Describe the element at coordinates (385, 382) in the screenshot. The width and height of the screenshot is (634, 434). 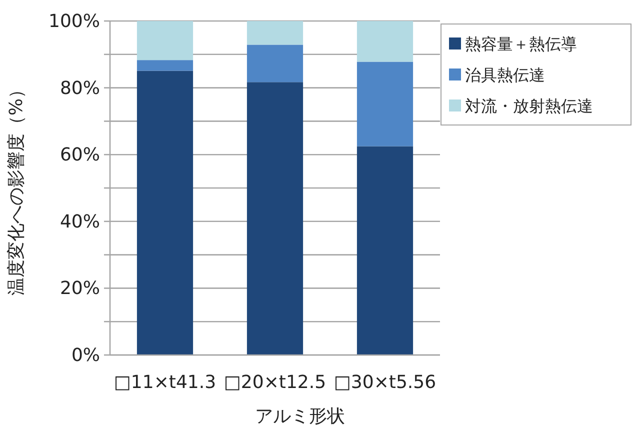
I see `x-tick-label: □30×t5.56` at that location.